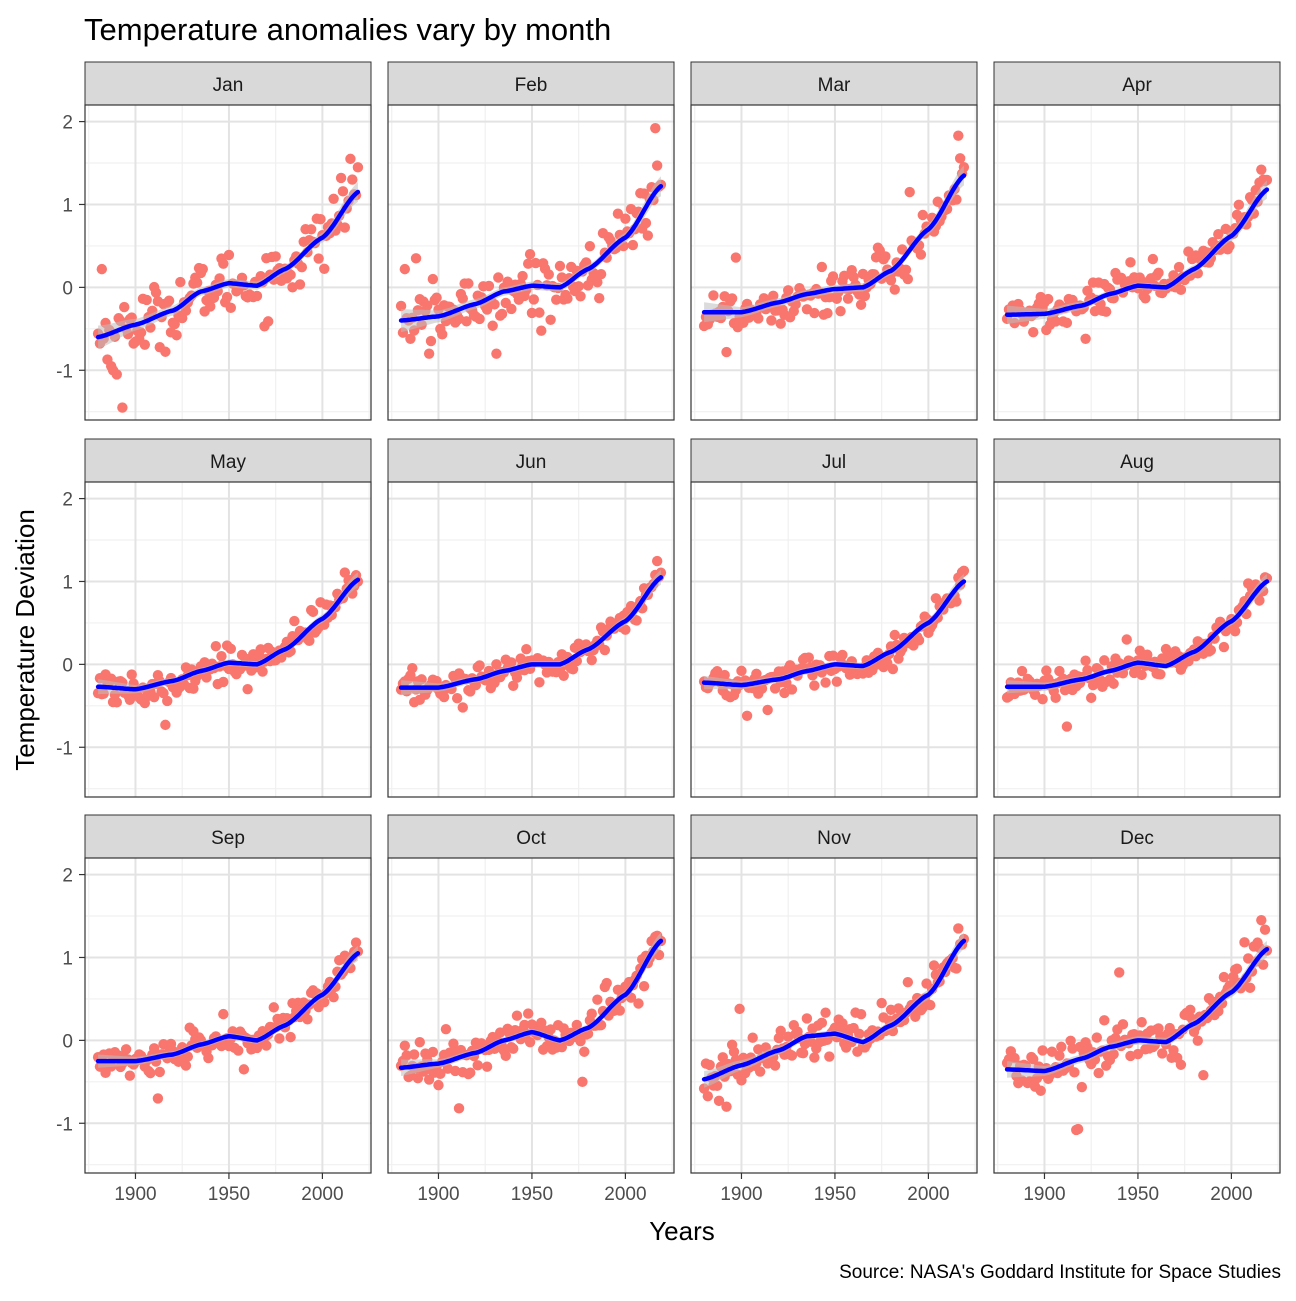  I want to click on confidence-band, so click(228, 265).